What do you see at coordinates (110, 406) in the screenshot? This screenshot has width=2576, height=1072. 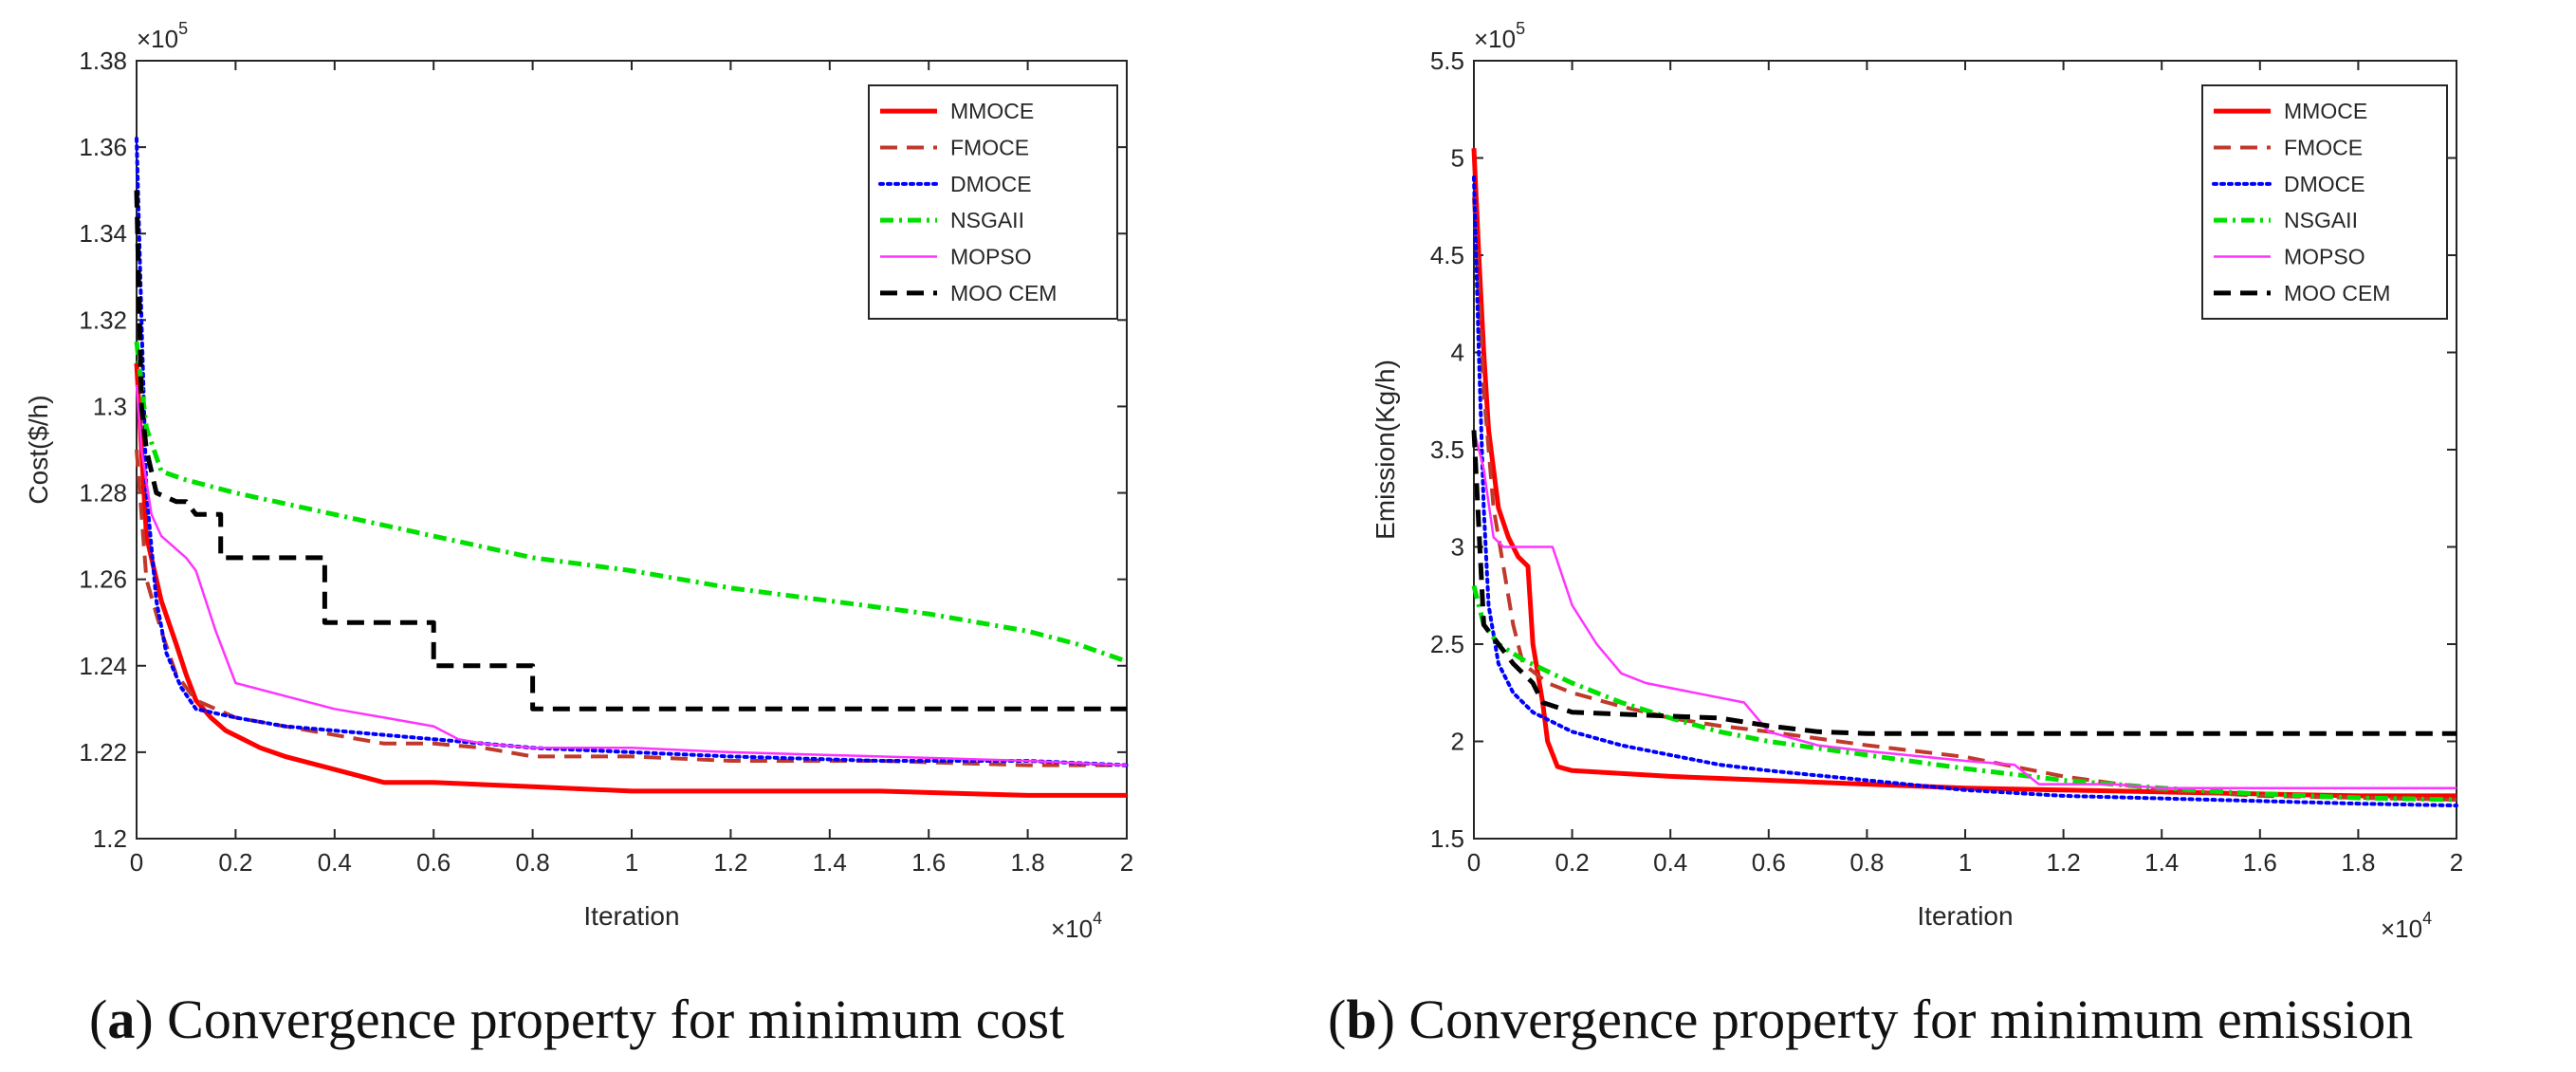 I see `y-tick-label: 1.3` at bounding box center [110, 406].